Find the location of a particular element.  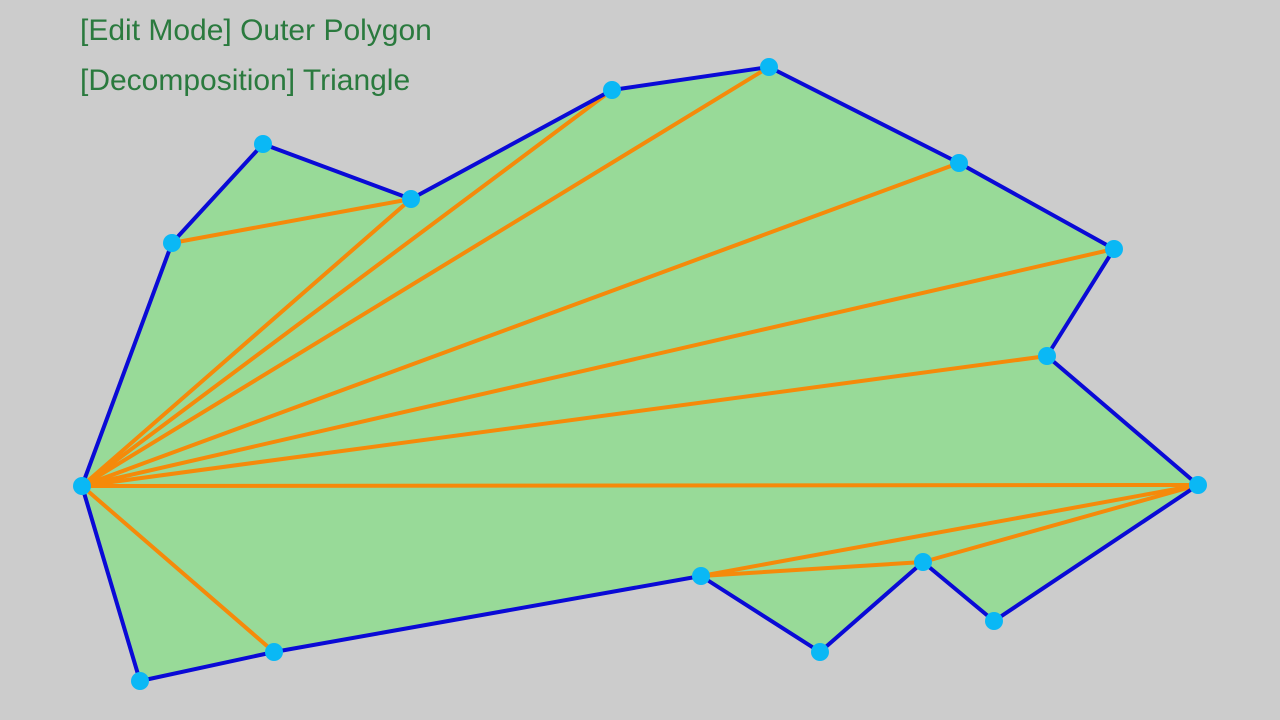

decomposition-label: [Decomposition] Triangle is located at coordinates (245, 80).